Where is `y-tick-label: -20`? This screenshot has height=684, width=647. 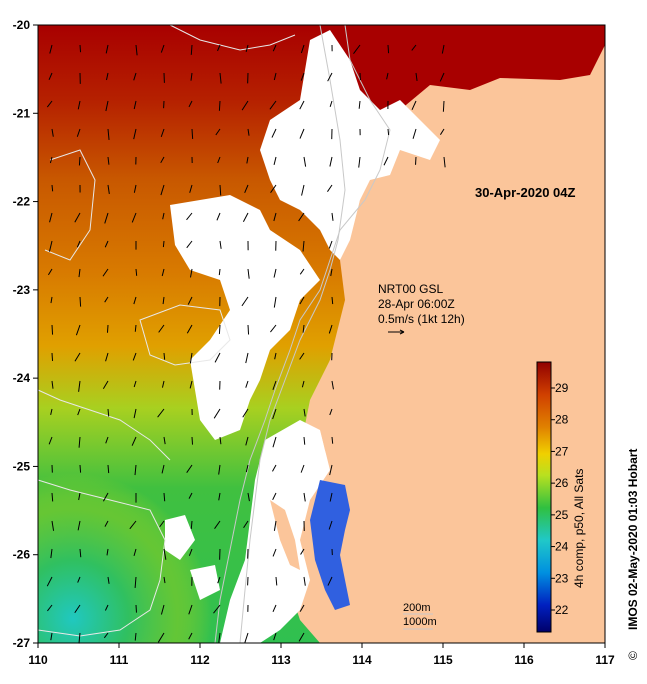
y-tick-label: -20 is located at coordinates (22, 25).